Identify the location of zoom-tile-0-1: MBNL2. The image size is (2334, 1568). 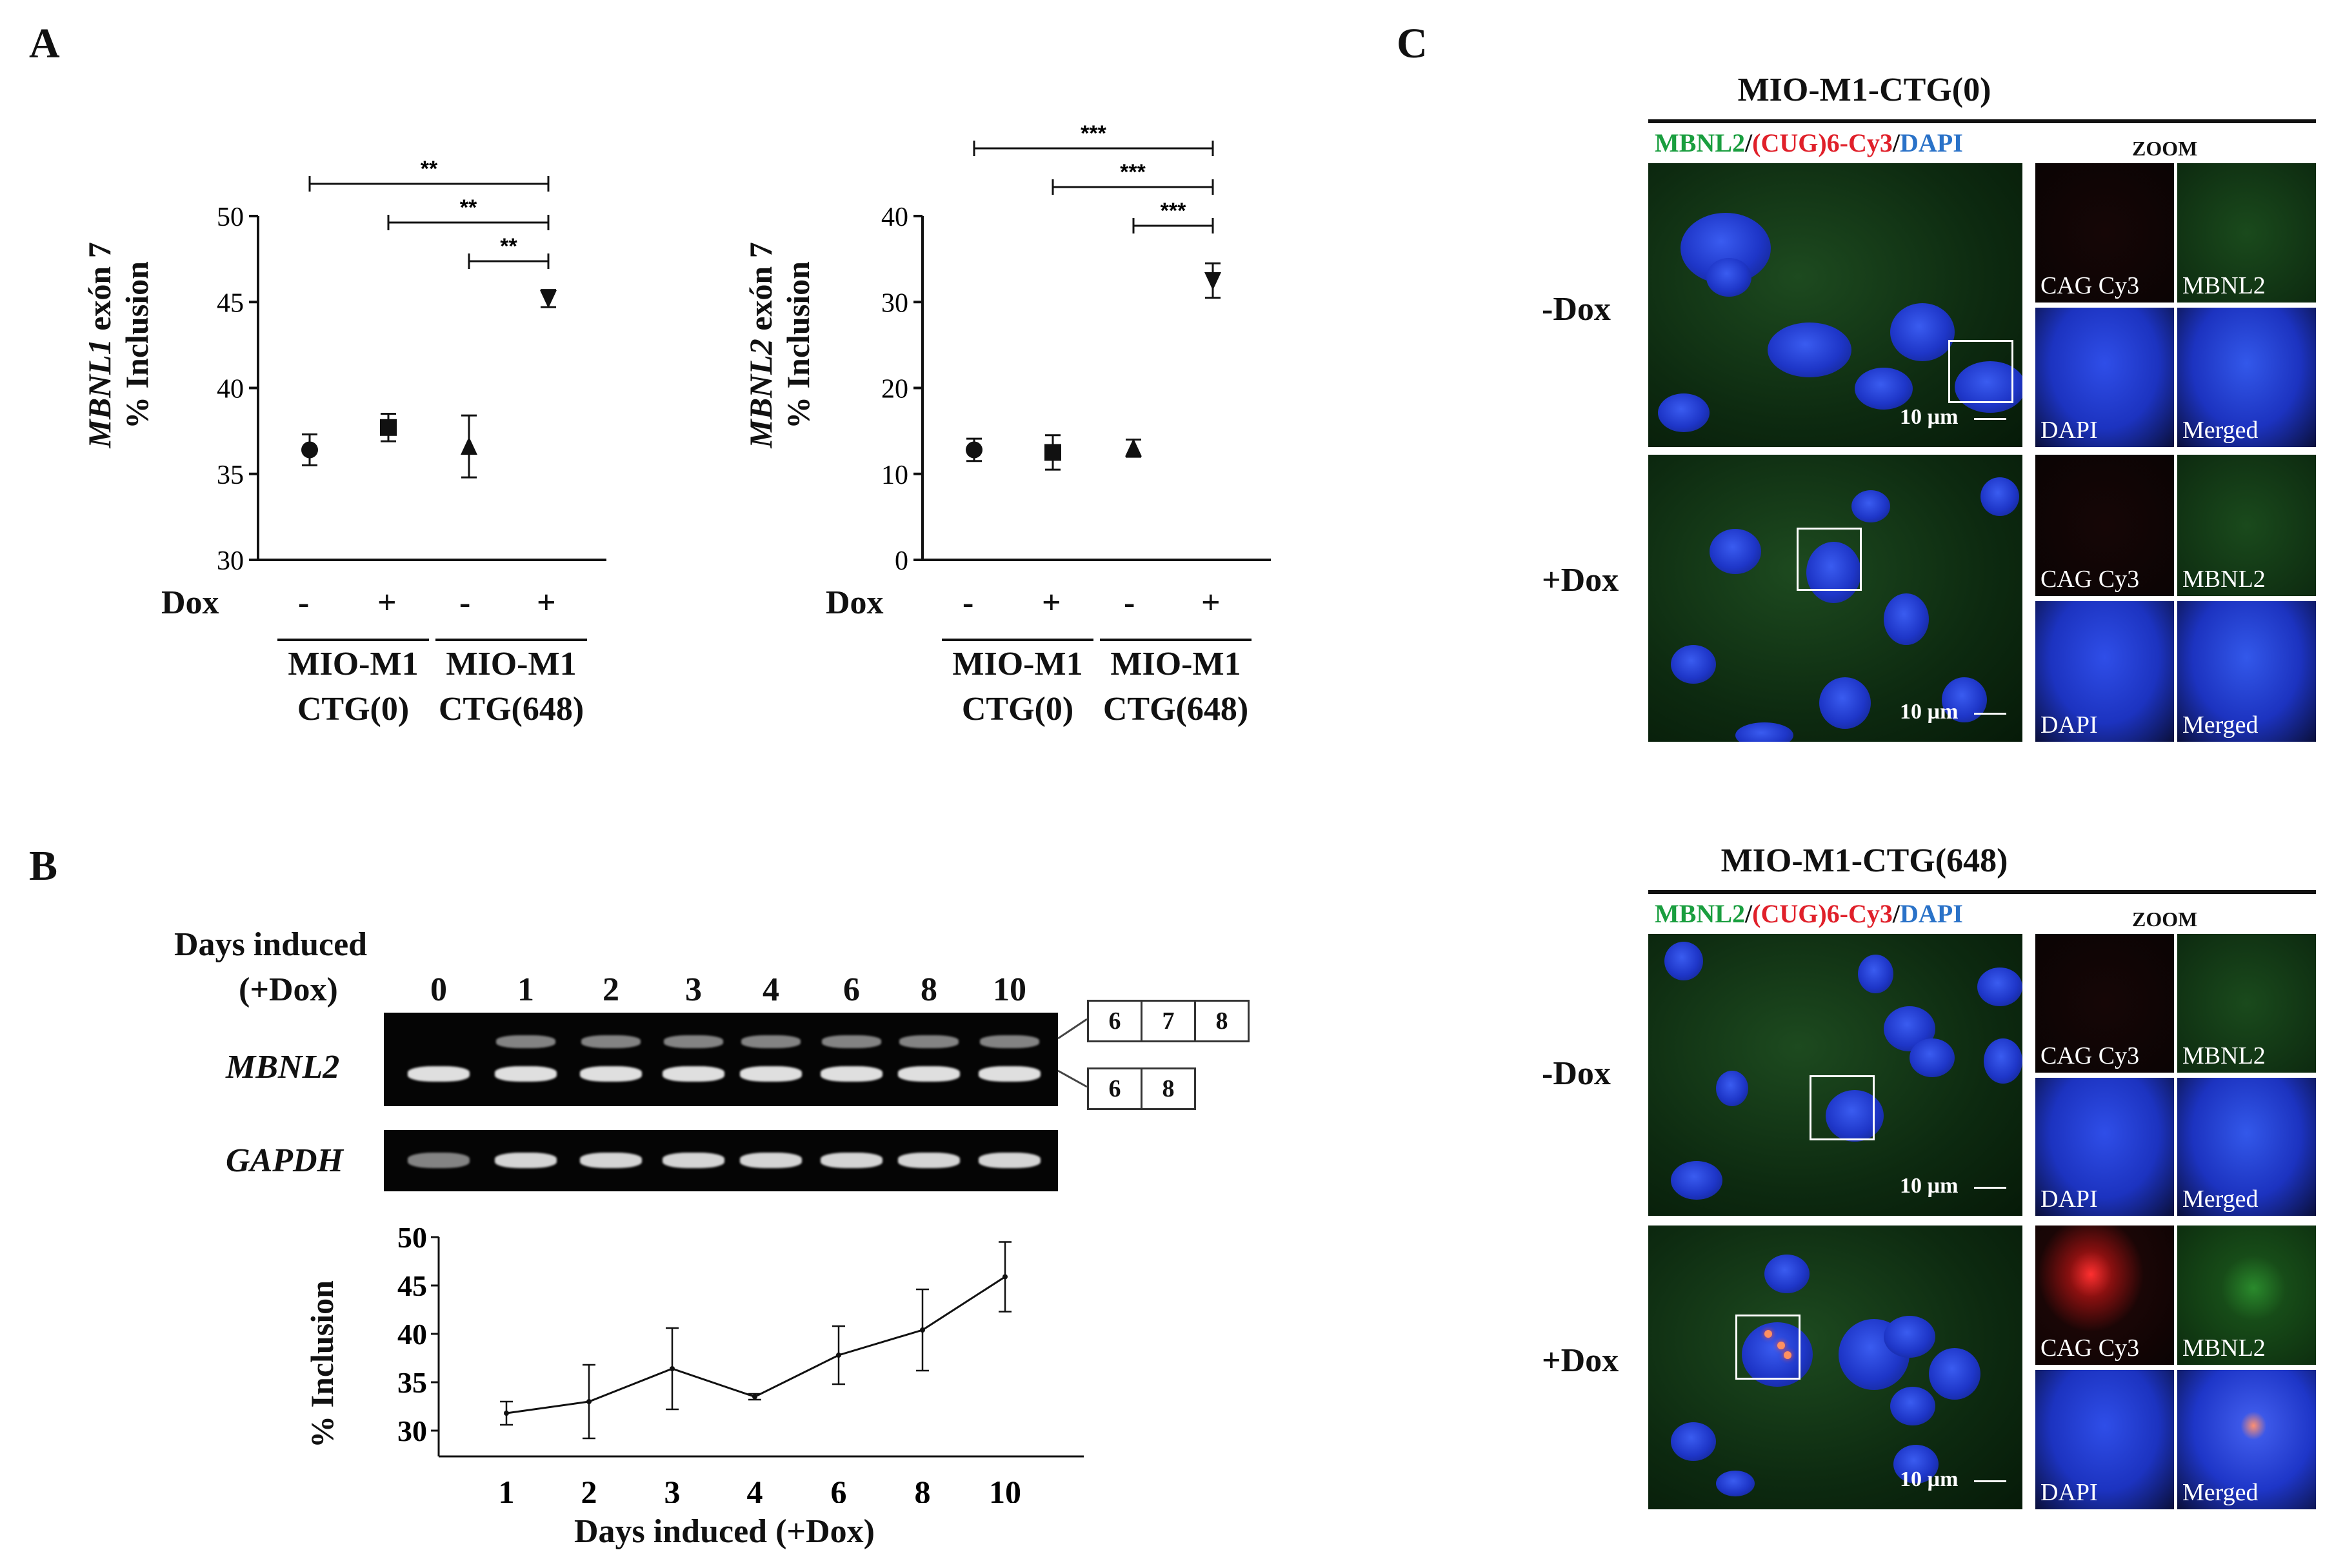
(2246, 233).